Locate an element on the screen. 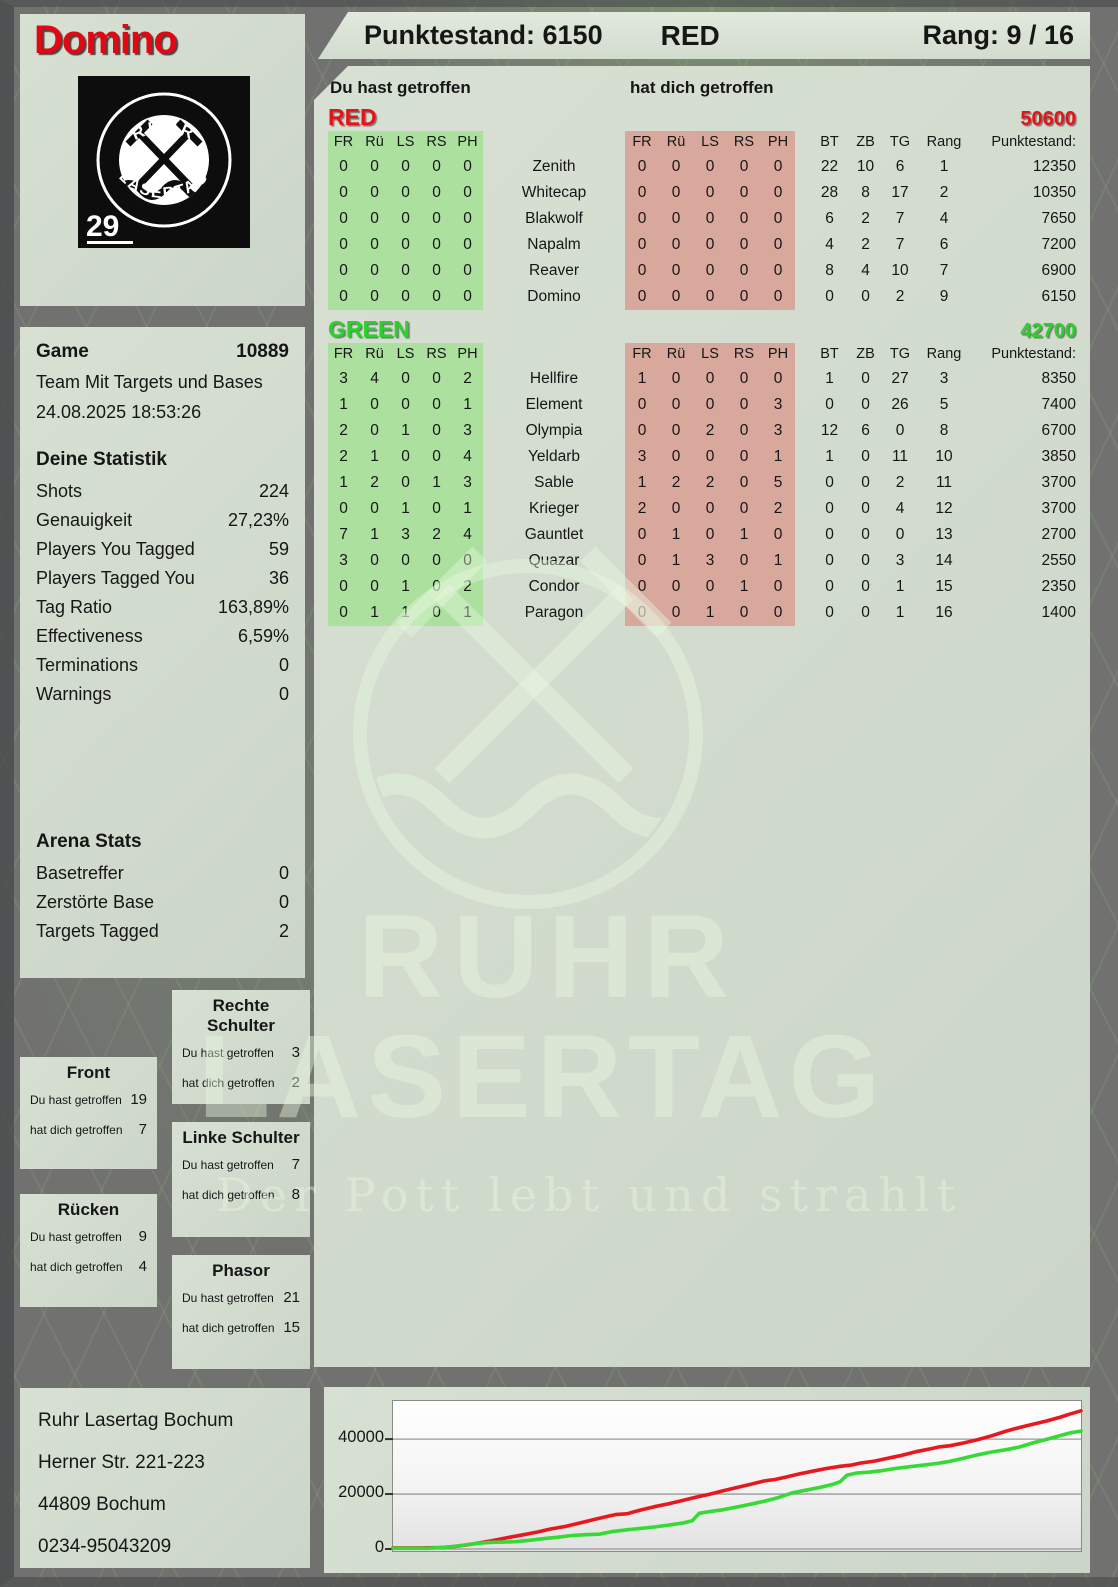 This screenshot has height=1587, width=1118. address-line: Herner Str. 221-223 is located at coordinates (121, 1462).